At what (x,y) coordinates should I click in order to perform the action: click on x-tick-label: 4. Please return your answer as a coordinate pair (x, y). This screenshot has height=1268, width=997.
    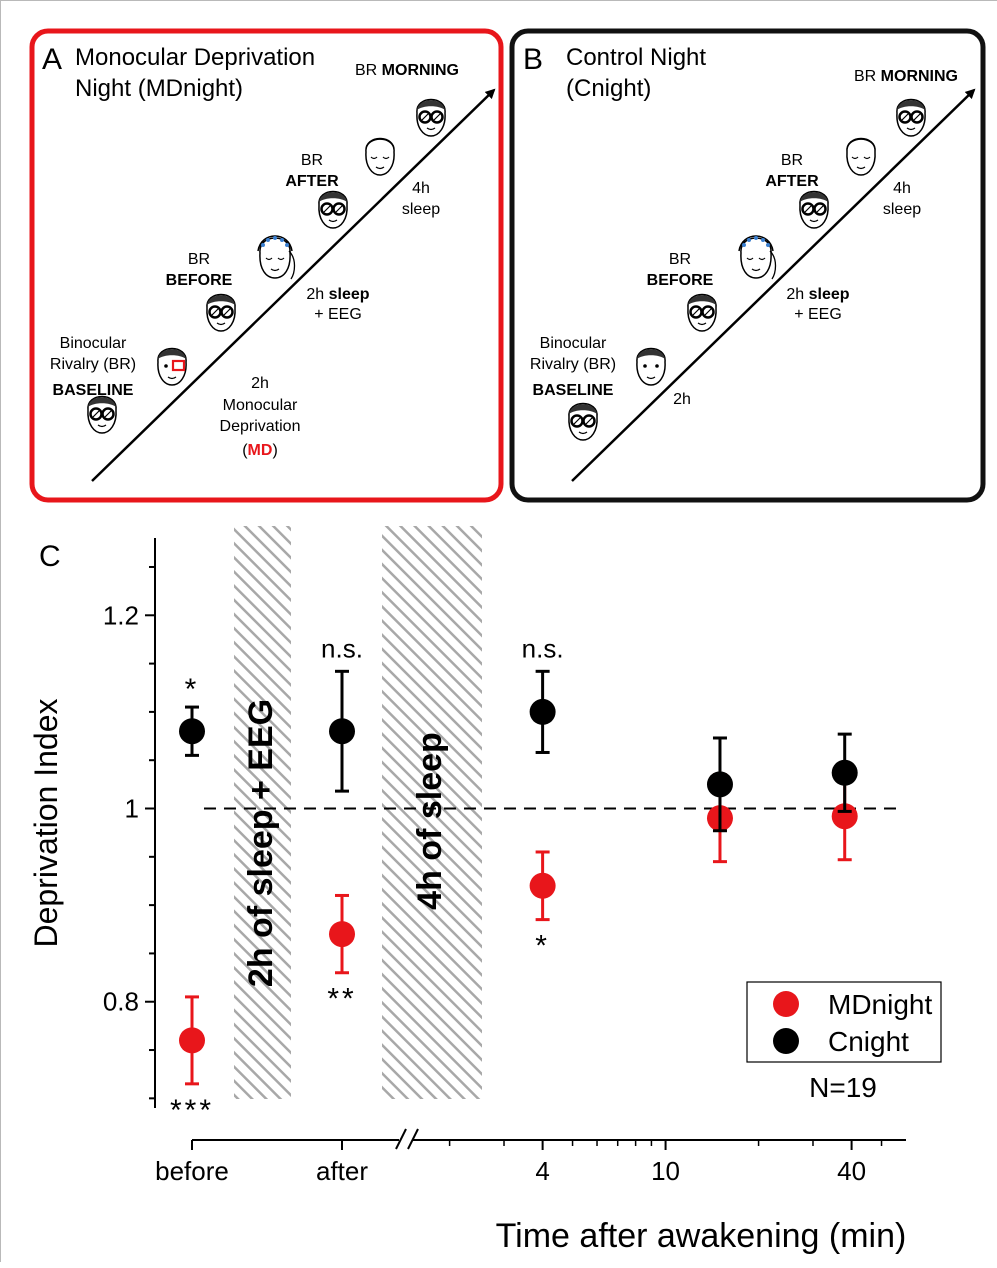
    Looking at the image, I should click on (542, 1171).